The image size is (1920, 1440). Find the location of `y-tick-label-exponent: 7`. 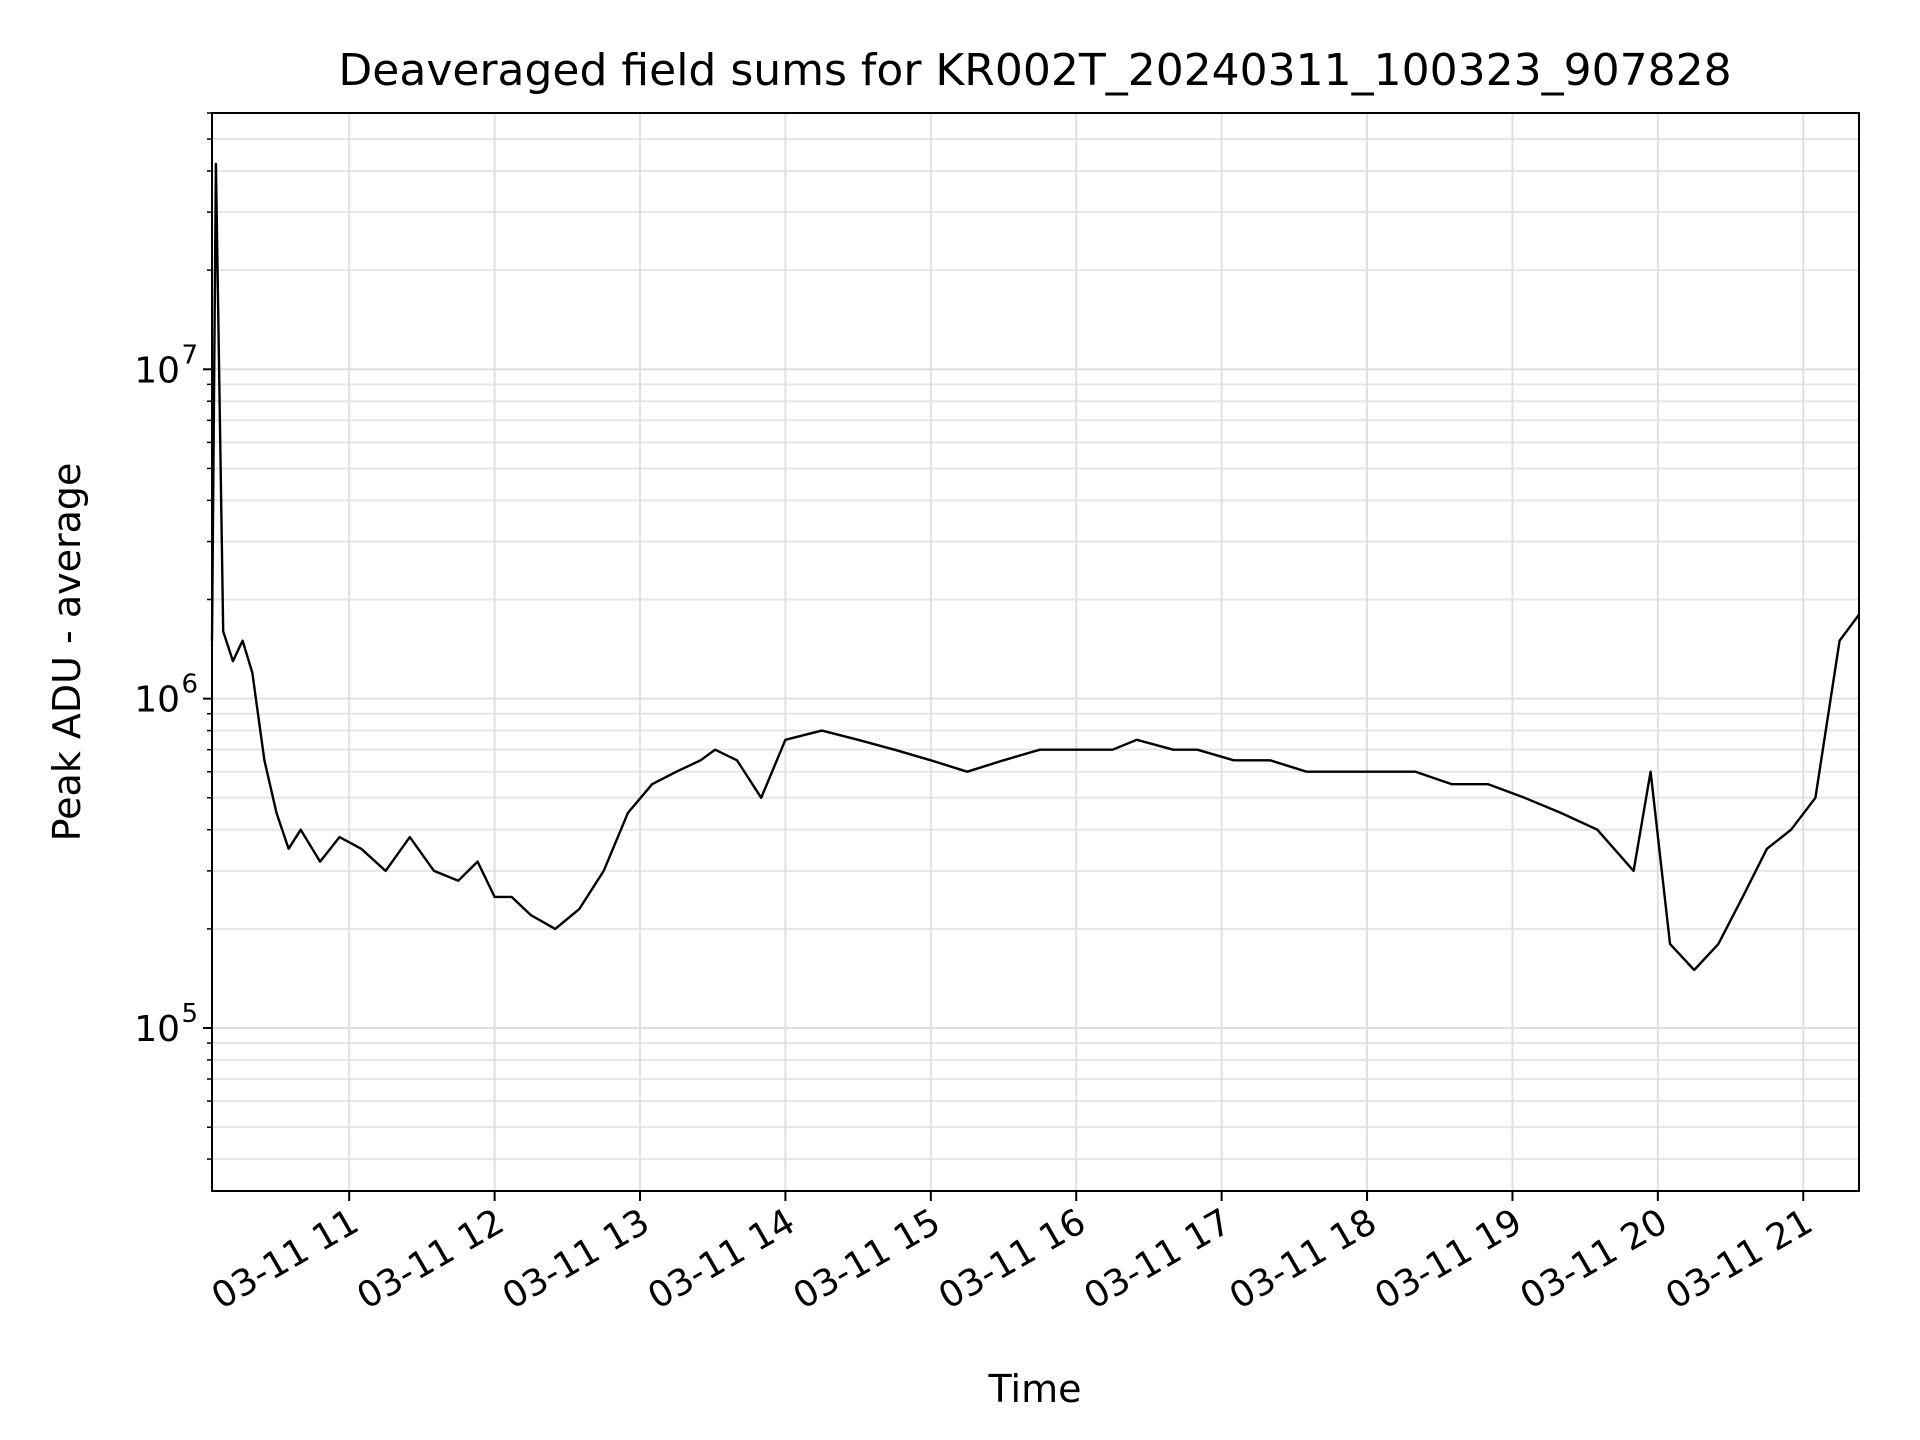

y-tick-label-exponent: 7 is located at coordinates (189, 355).